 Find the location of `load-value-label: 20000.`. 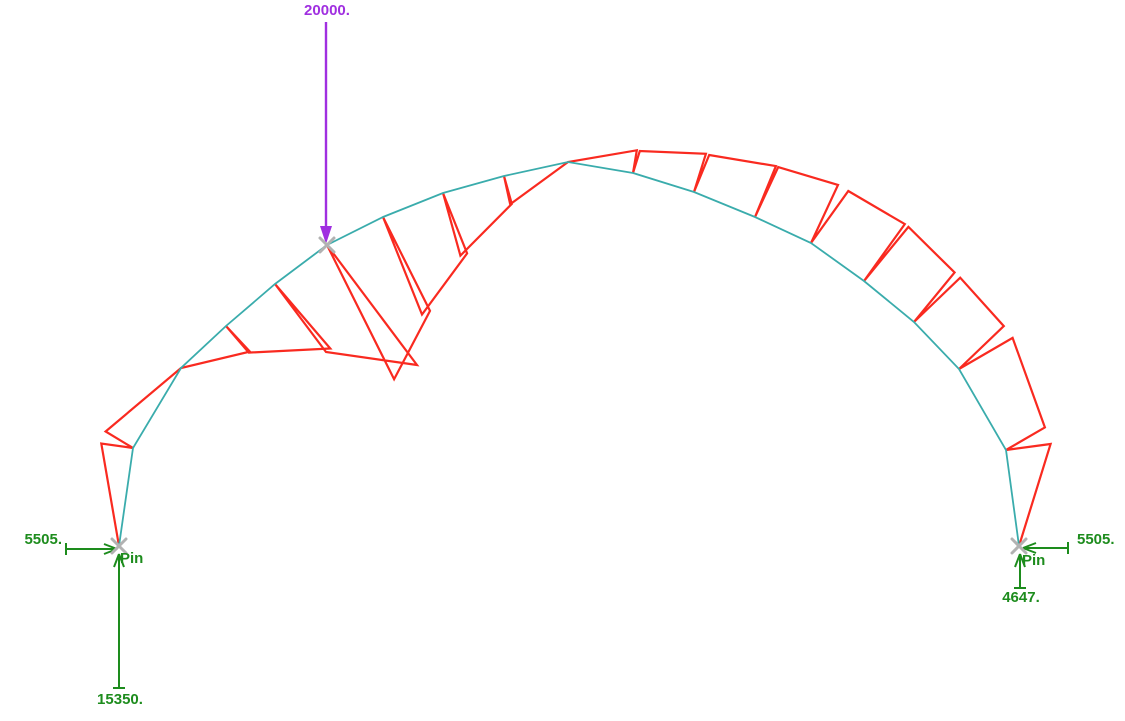

load-value-label: 20000. is located at coordinates (327, 10).